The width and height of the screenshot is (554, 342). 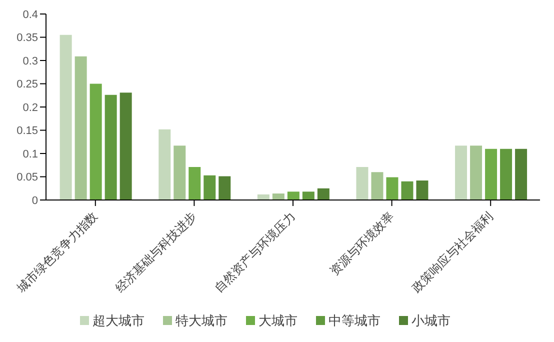 What do you see at coordinates (255, 252) in the screenshot?
I see `x-tick-label: 自然资产与环境压力` at bounding box center [255, 252].